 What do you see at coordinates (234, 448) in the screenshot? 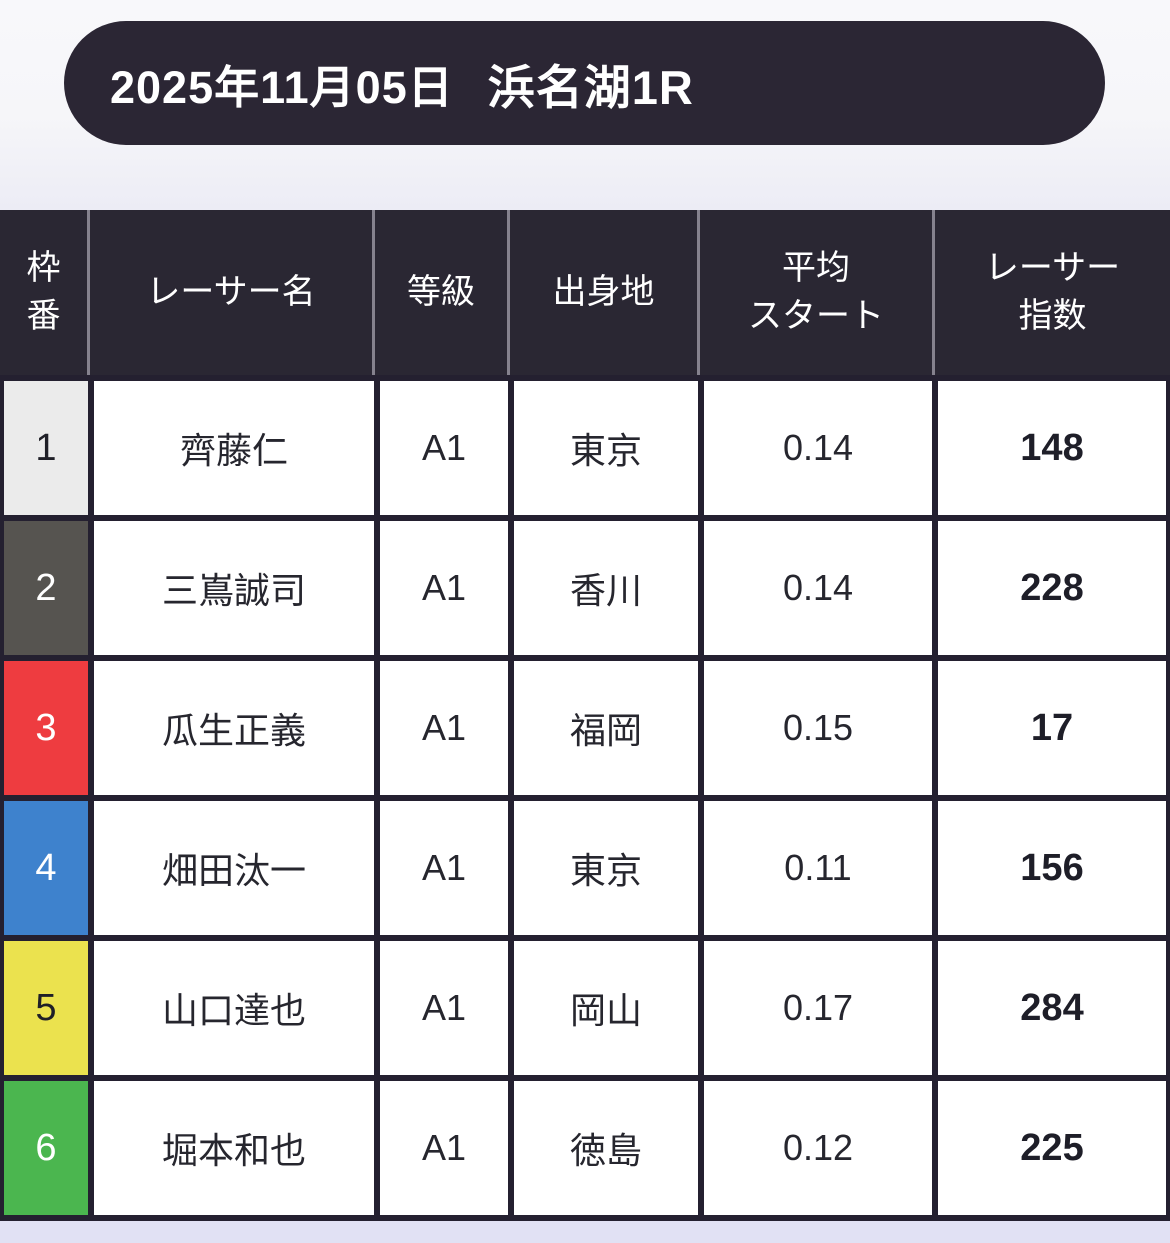
I see `racer-name-cell: 齊藤仁` at bounding box center [234, 448].